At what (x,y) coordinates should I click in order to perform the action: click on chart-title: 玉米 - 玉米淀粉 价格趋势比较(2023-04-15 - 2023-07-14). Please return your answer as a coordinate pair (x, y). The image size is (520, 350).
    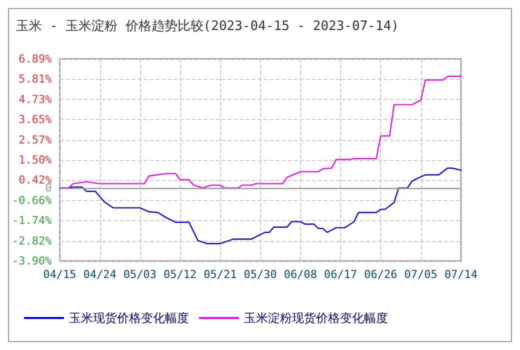
    Looking at the image, I should click on (207, 26).